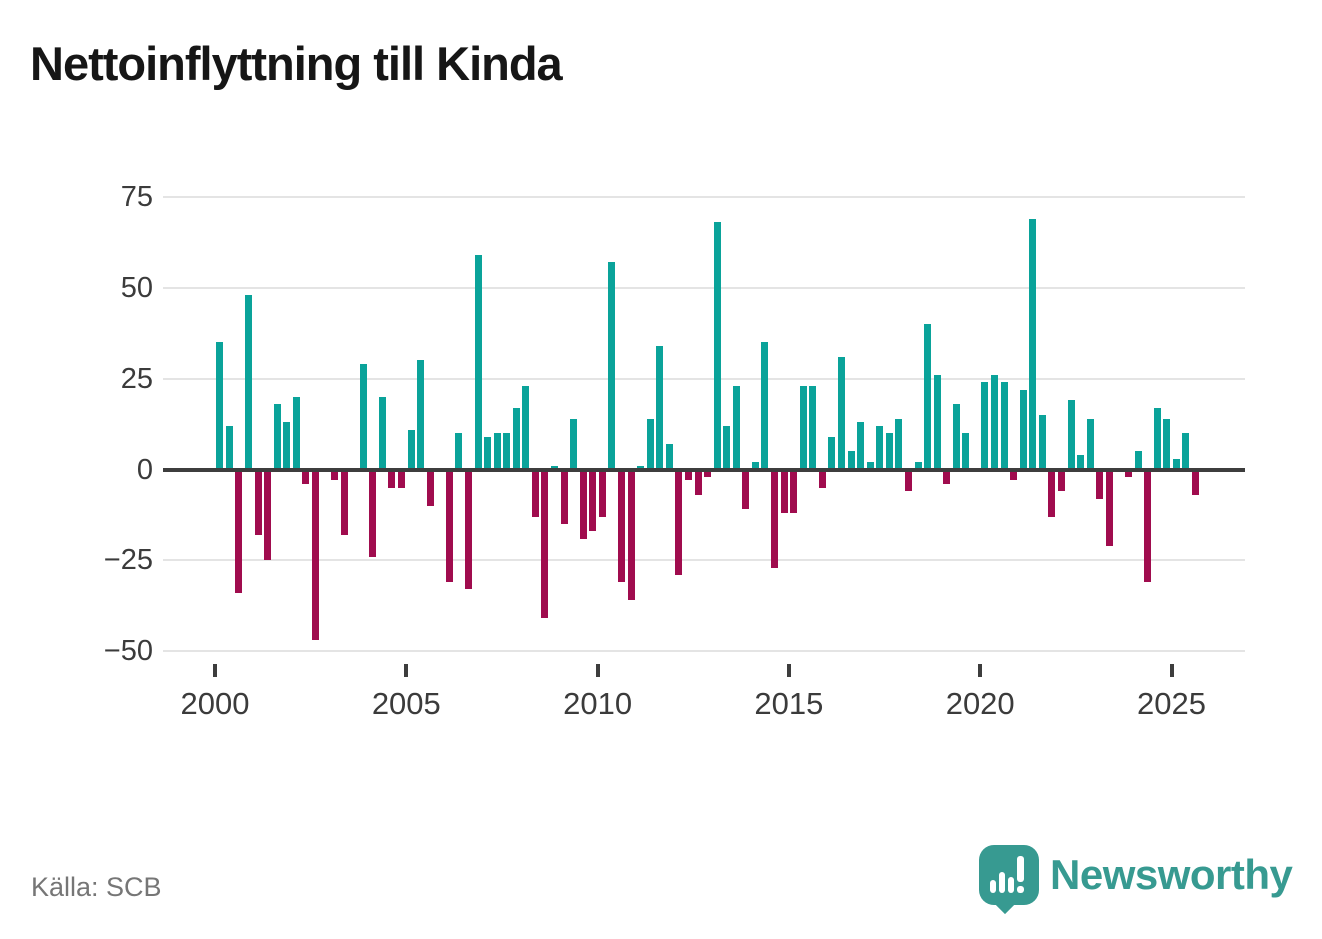 Image resolution: width=1322 pixels, height=939 pixels. I want to click on bar-2012-Q4, so click(708, 473).